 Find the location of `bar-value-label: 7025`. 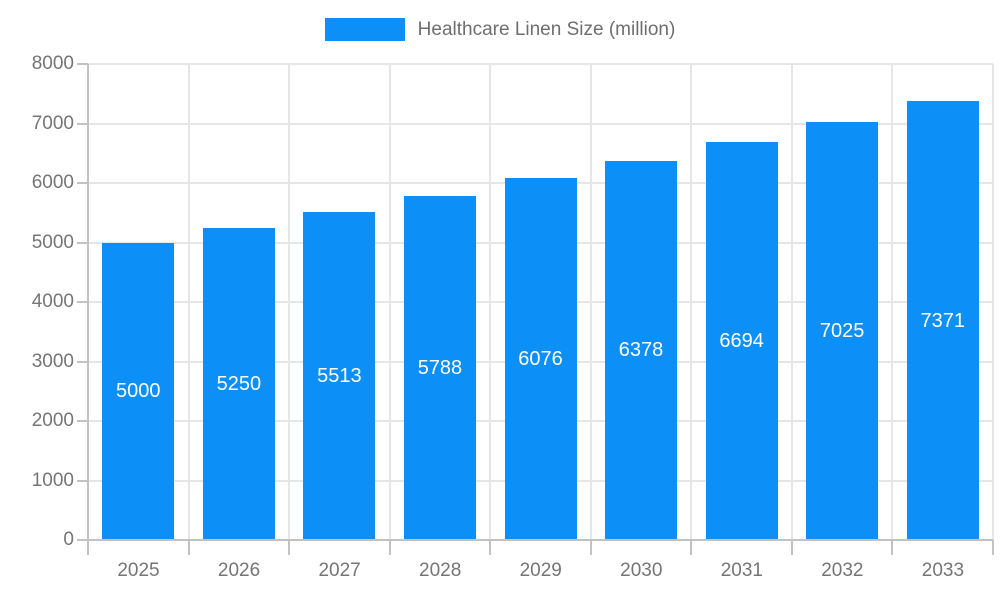

bar-value-label: 7025 is located at coordinates (842, 331).